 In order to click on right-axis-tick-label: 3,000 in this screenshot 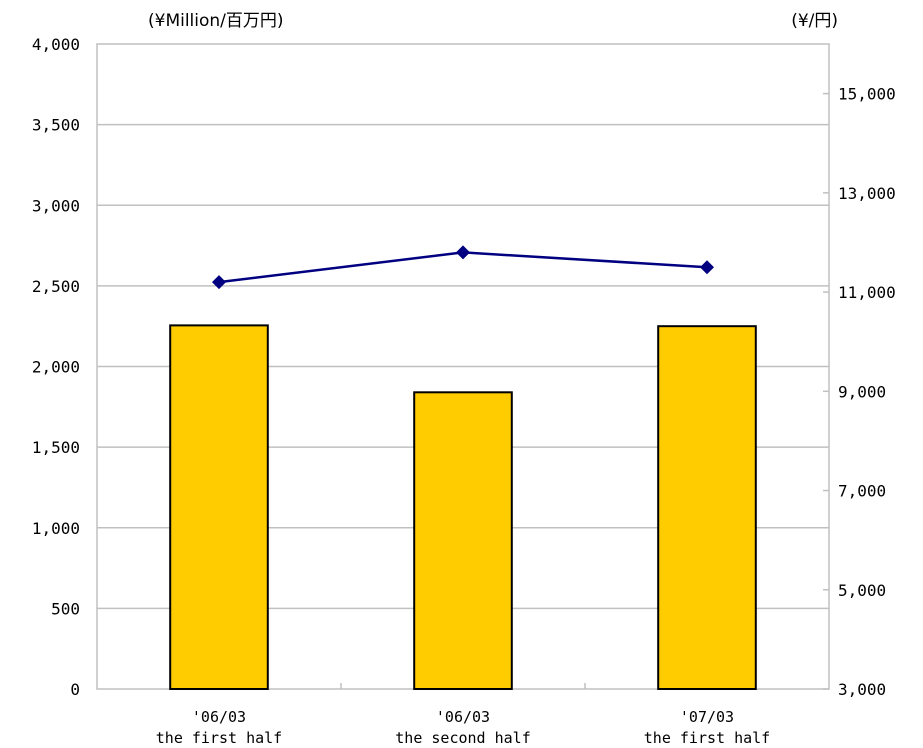, I will do `click(862, 689)`.